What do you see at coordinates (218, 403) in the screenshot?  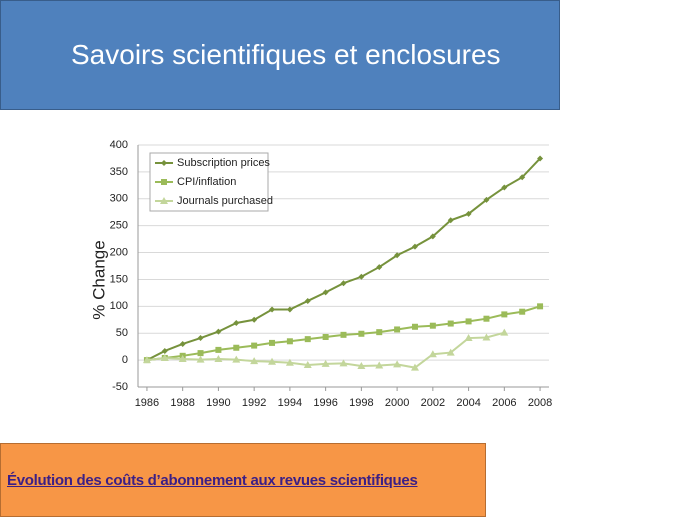 I see `x-tick-label: 1990` at bounding box center [218, 403].